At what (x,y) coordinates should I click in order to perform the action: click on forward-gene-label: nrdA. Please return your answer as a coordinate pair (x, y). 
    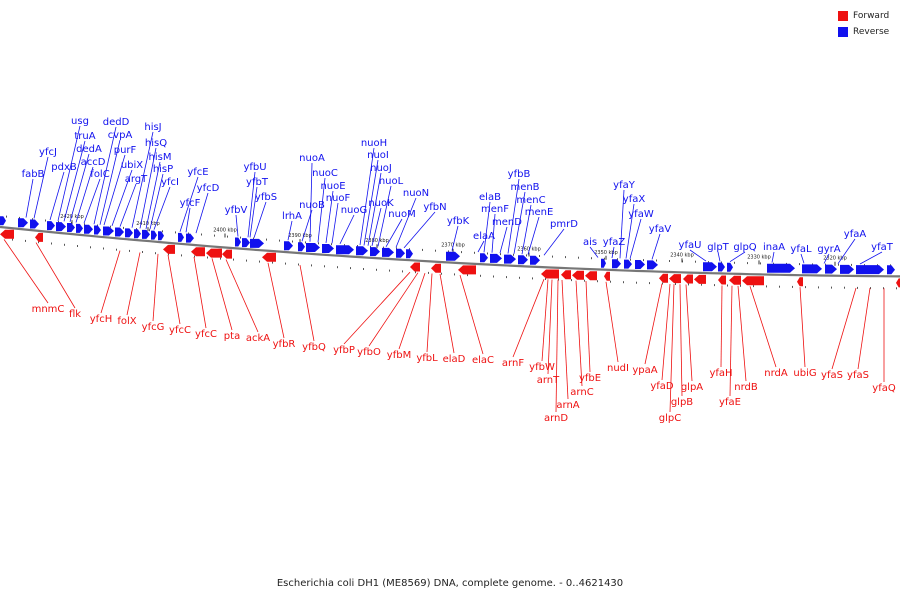
    Looking at the image, I should click on (776, 373).